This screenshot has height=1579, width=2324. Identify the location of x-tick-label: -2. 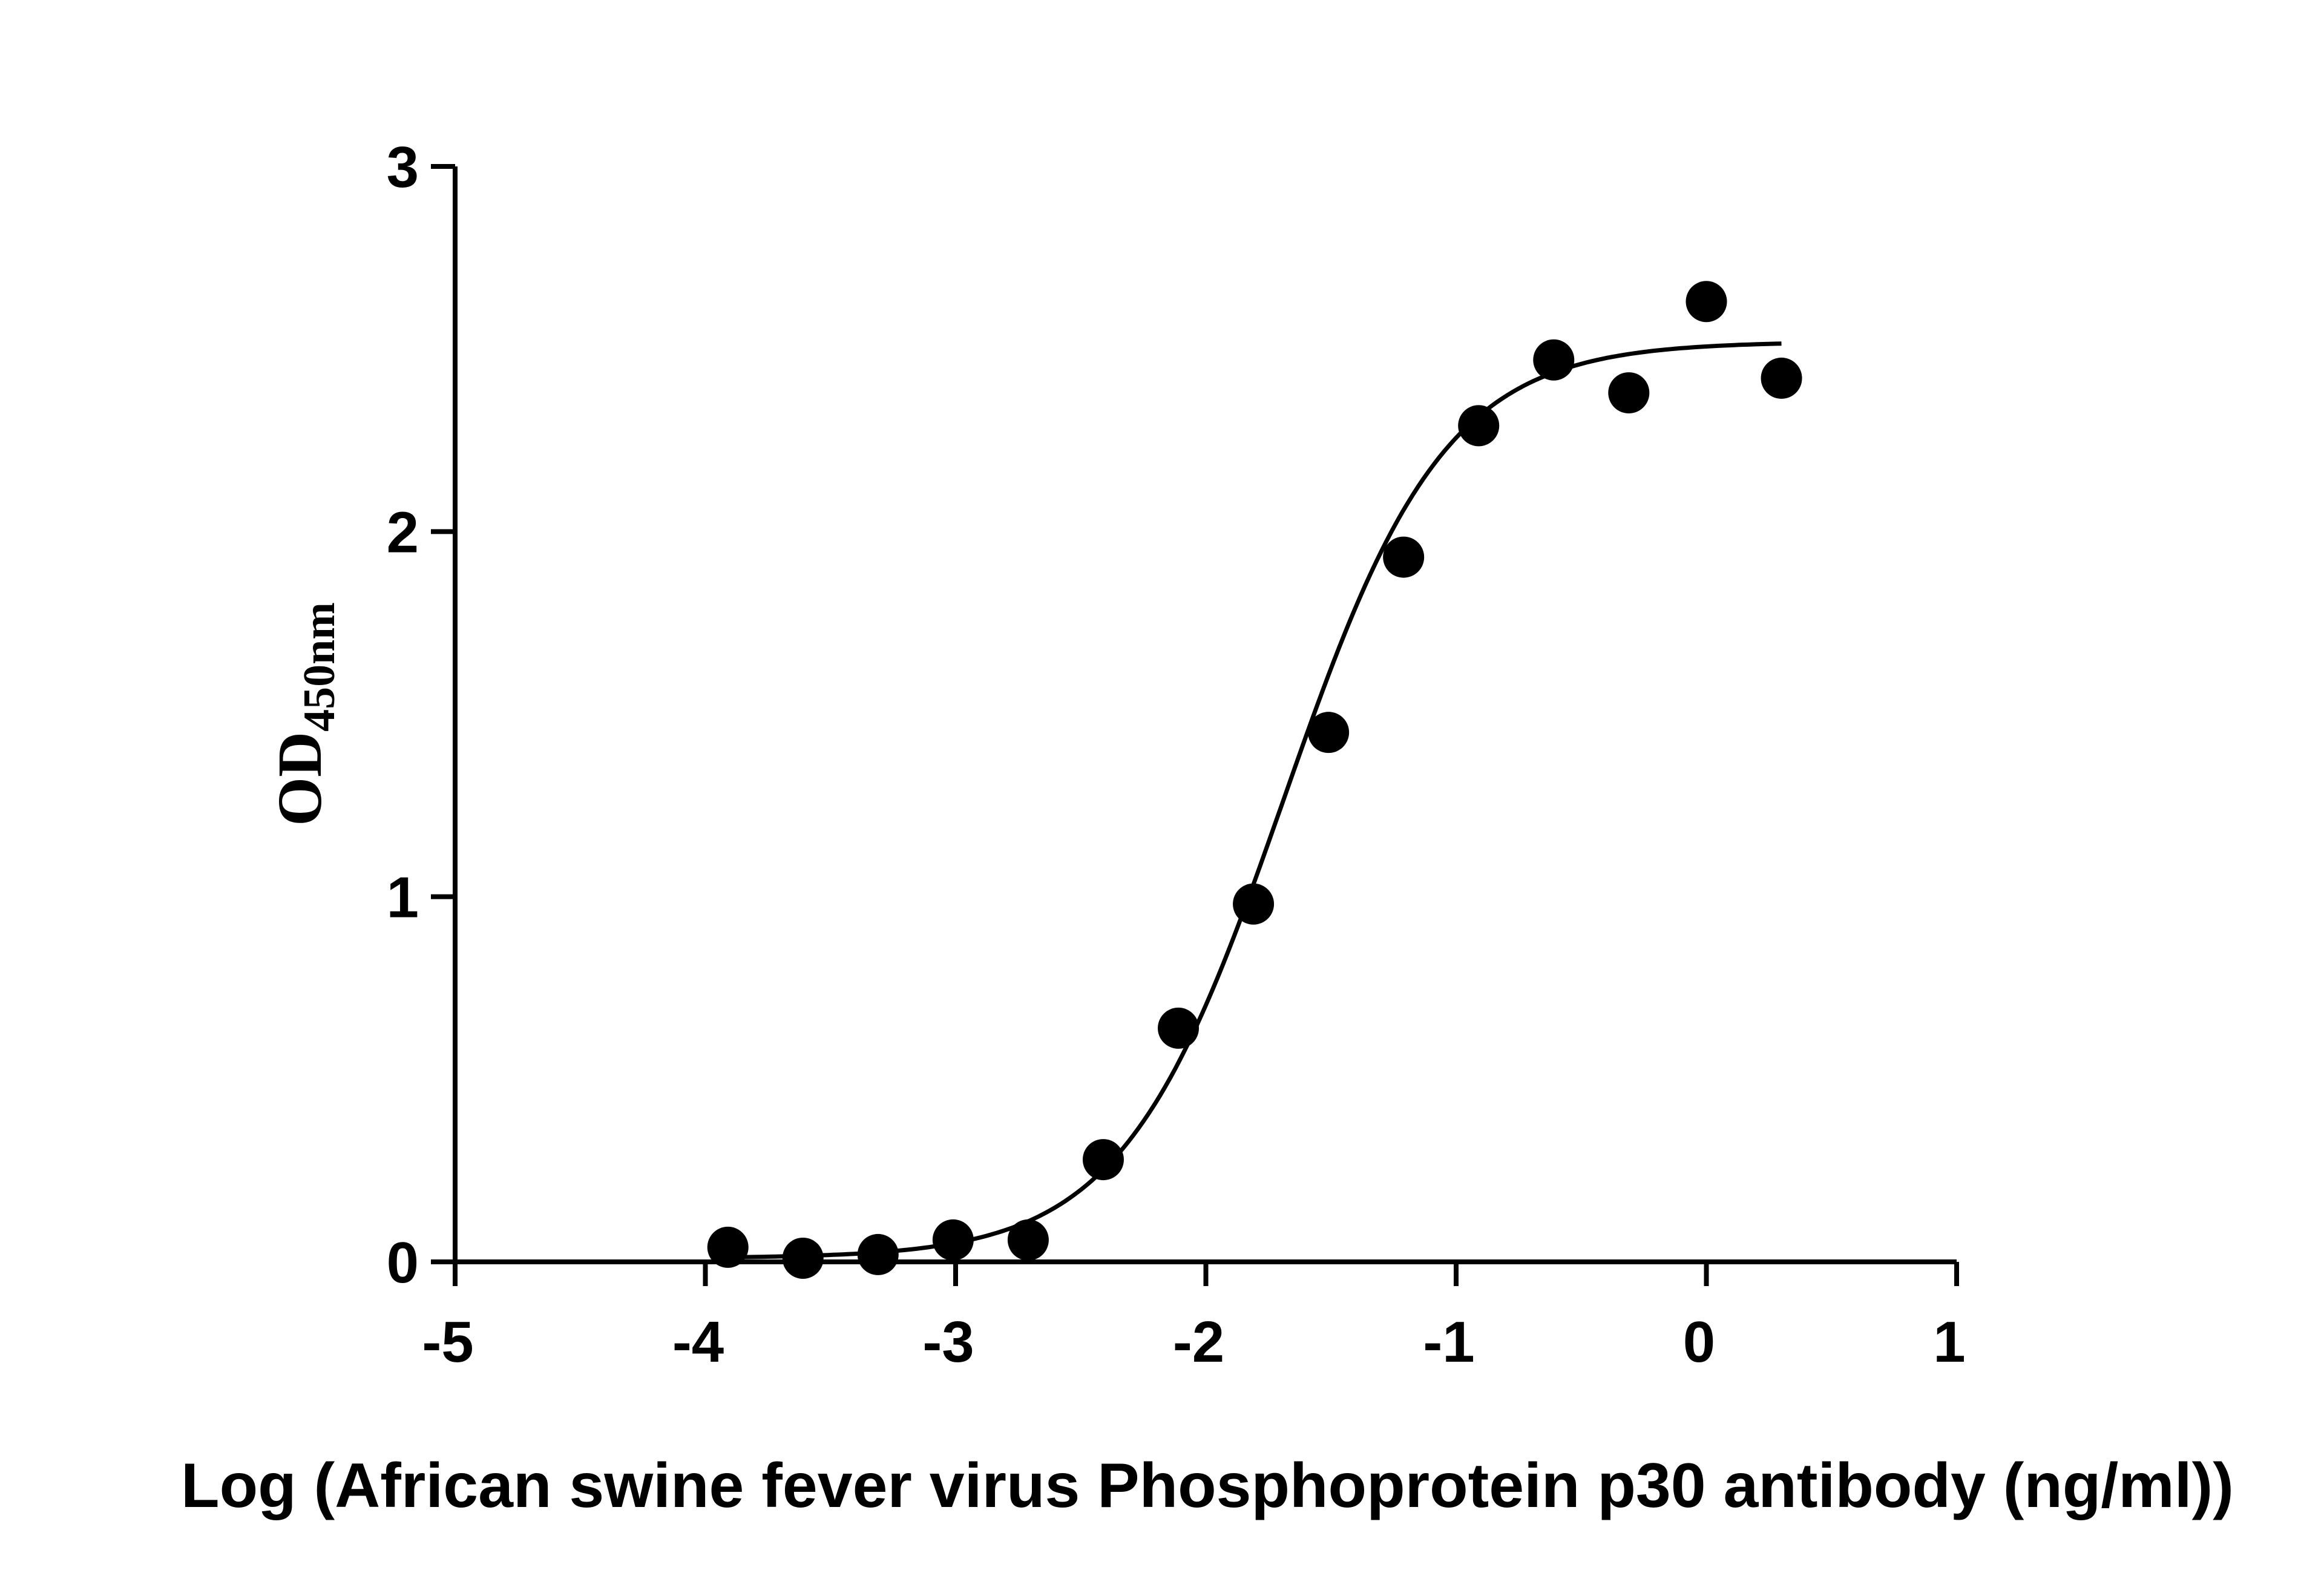
(1198, 1342).